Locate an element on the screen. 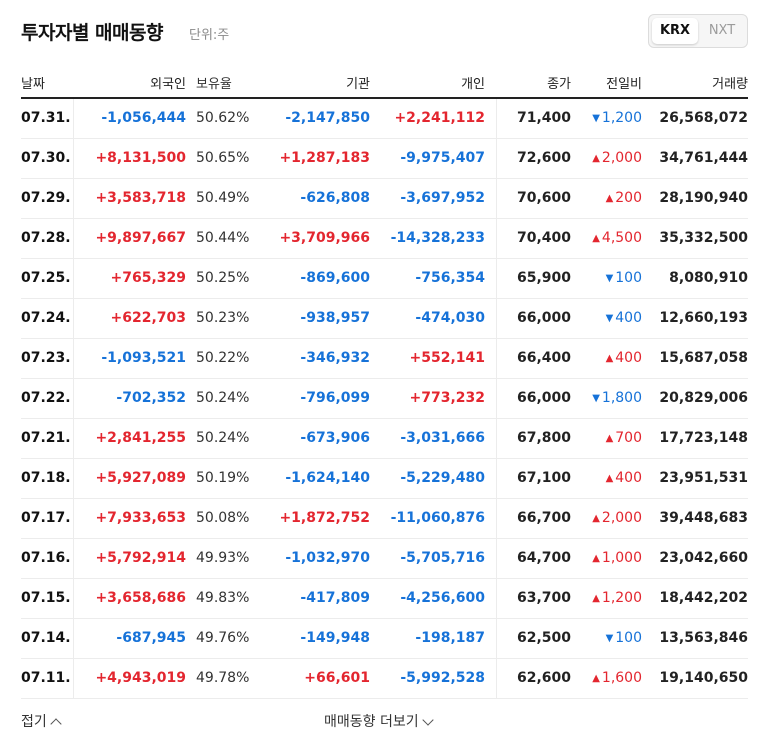 This screenshot has width=768, height=749. fold-label: 접기 is located at coordinates (34, 722).